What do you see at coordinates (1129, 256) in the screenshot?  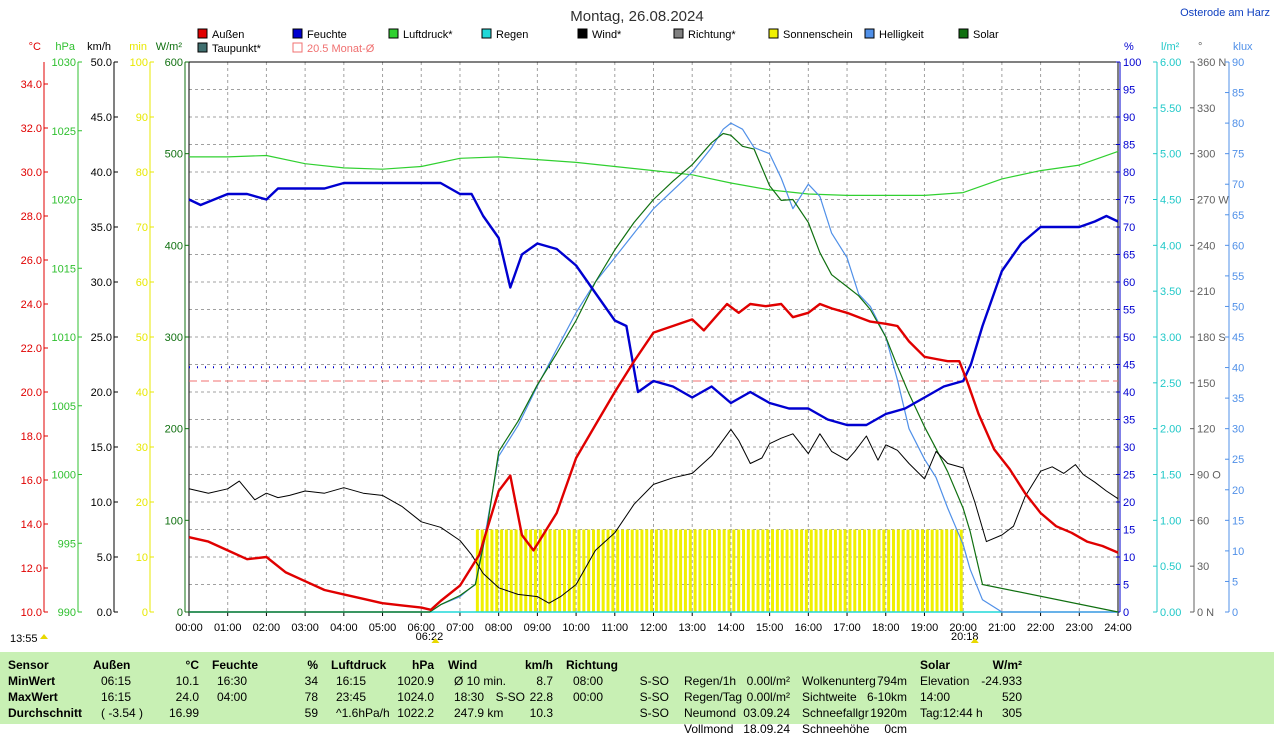 I see `right-axis-tick-label: 65` at bounding box center [1129, 256].